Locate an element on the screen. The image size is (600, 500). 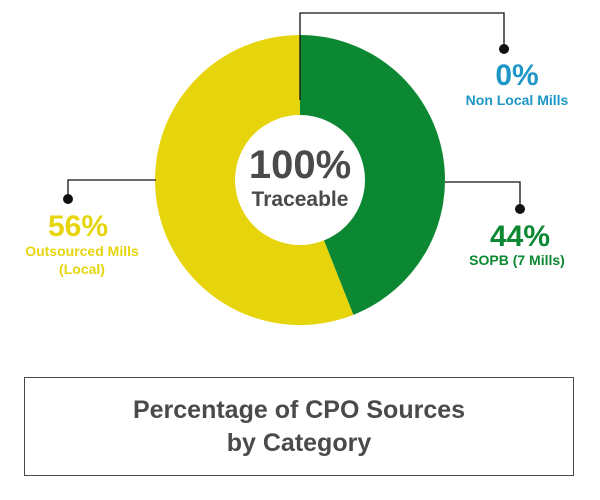
slice-label-value-sopb: 44% is located at coordinates (520, 236).